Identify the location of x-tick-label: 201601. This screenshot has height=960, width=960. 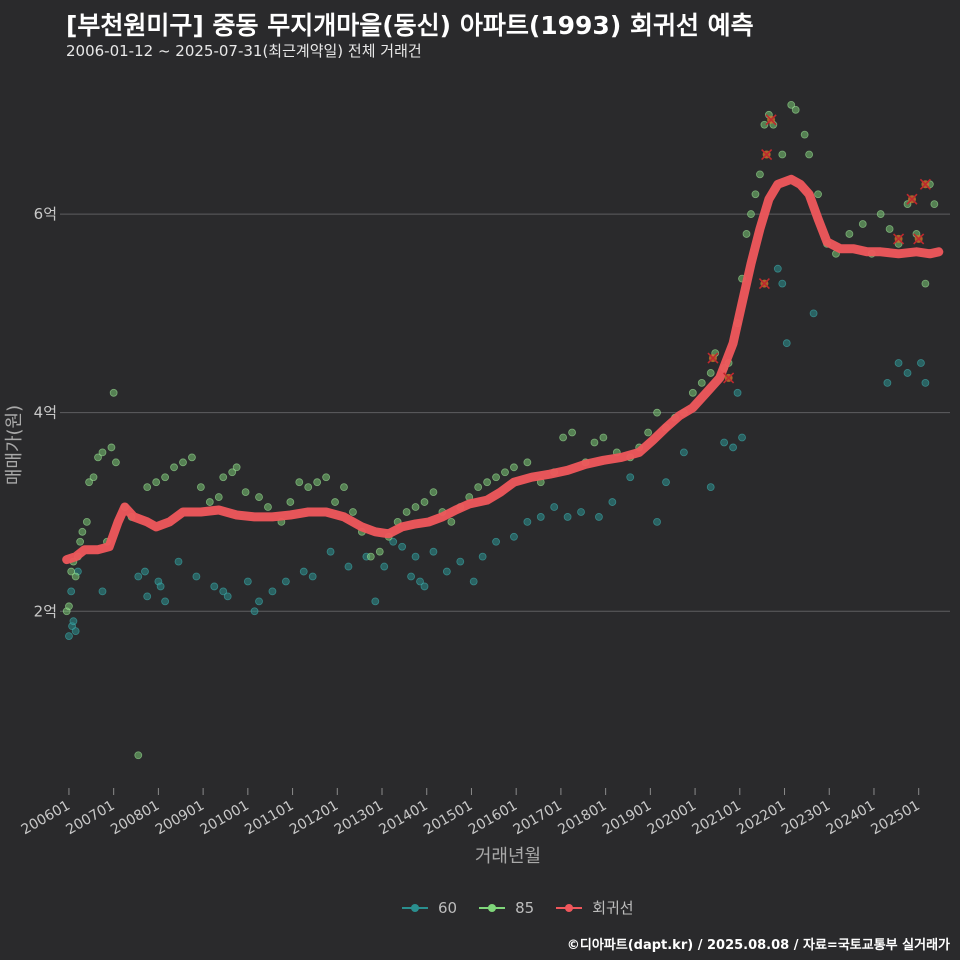
(493, 818).